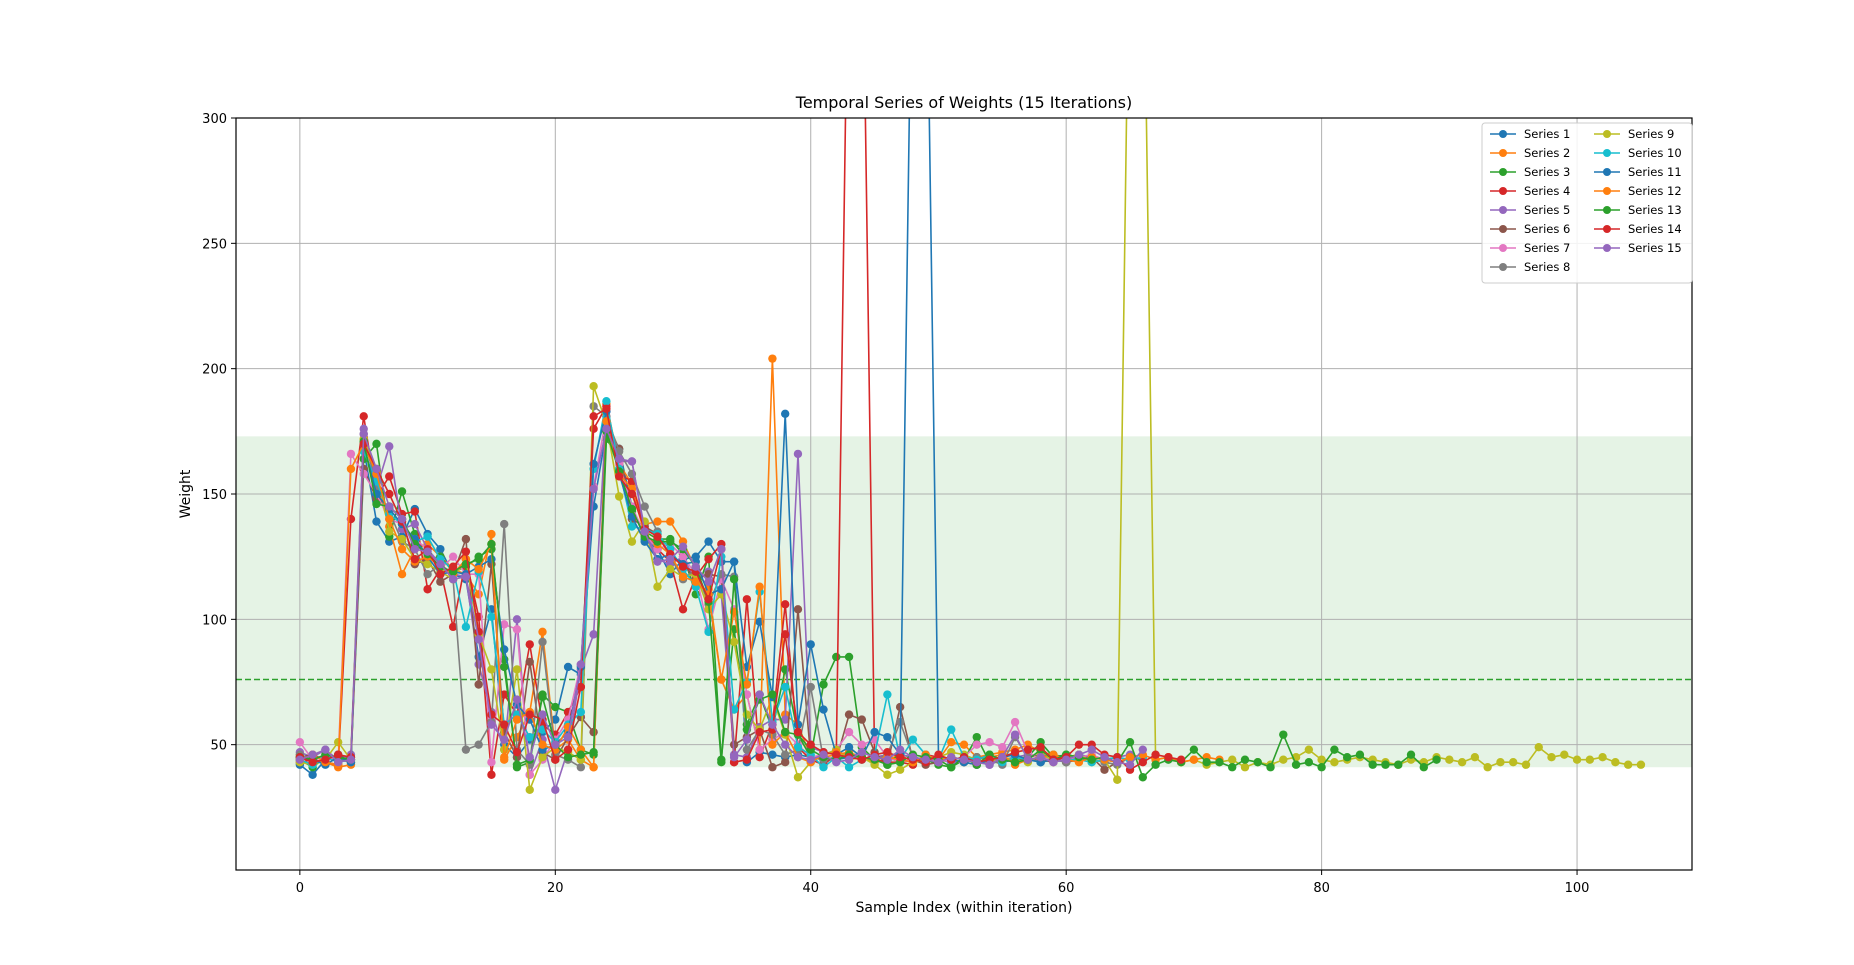  I want to click on y-tick-label: 50, so click(218, 746).